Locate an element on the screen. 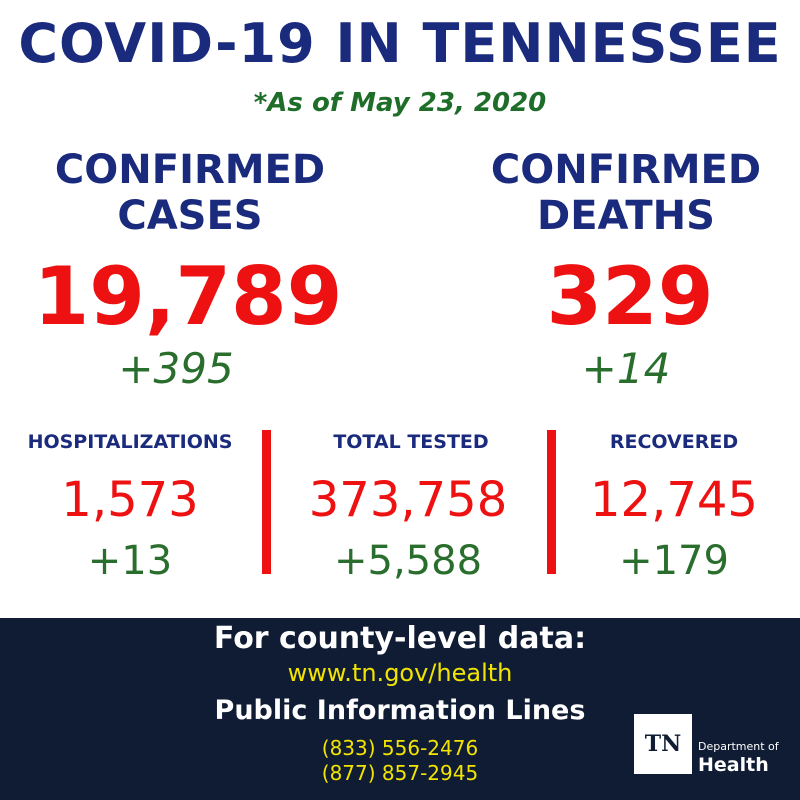  column-divider-left is located at coordinates (266, 502).